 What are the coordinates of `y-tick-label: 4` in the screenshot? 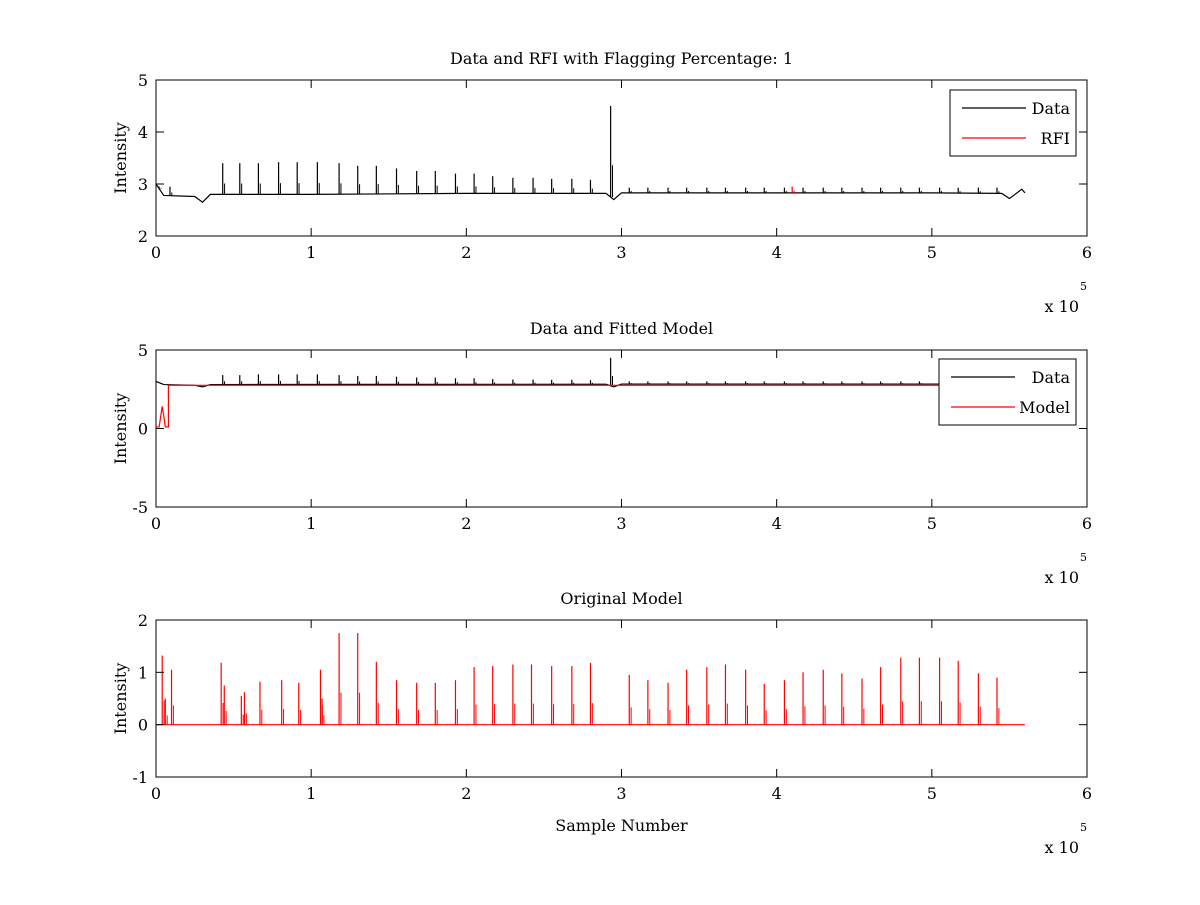 It's located at (143, 132).